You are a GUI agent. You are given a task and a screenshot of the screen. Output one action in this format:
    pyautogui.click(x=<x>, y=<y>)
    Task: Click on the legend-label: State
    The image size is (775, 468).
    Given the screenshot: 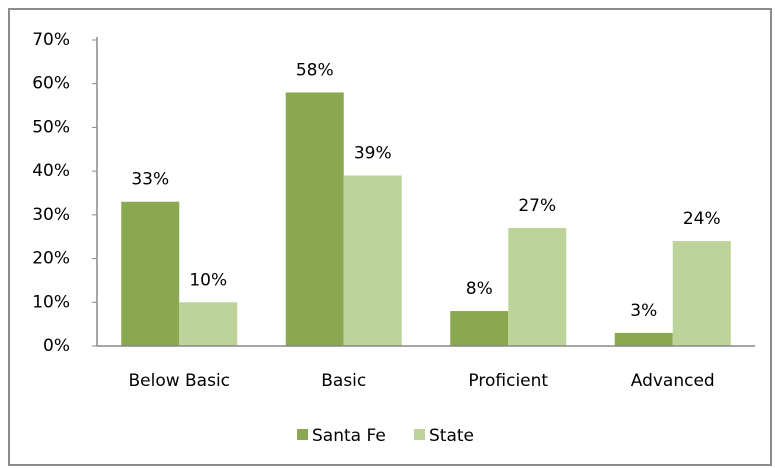 What is the action you would take?
    pyautogui.click(x=451, y=436)
    